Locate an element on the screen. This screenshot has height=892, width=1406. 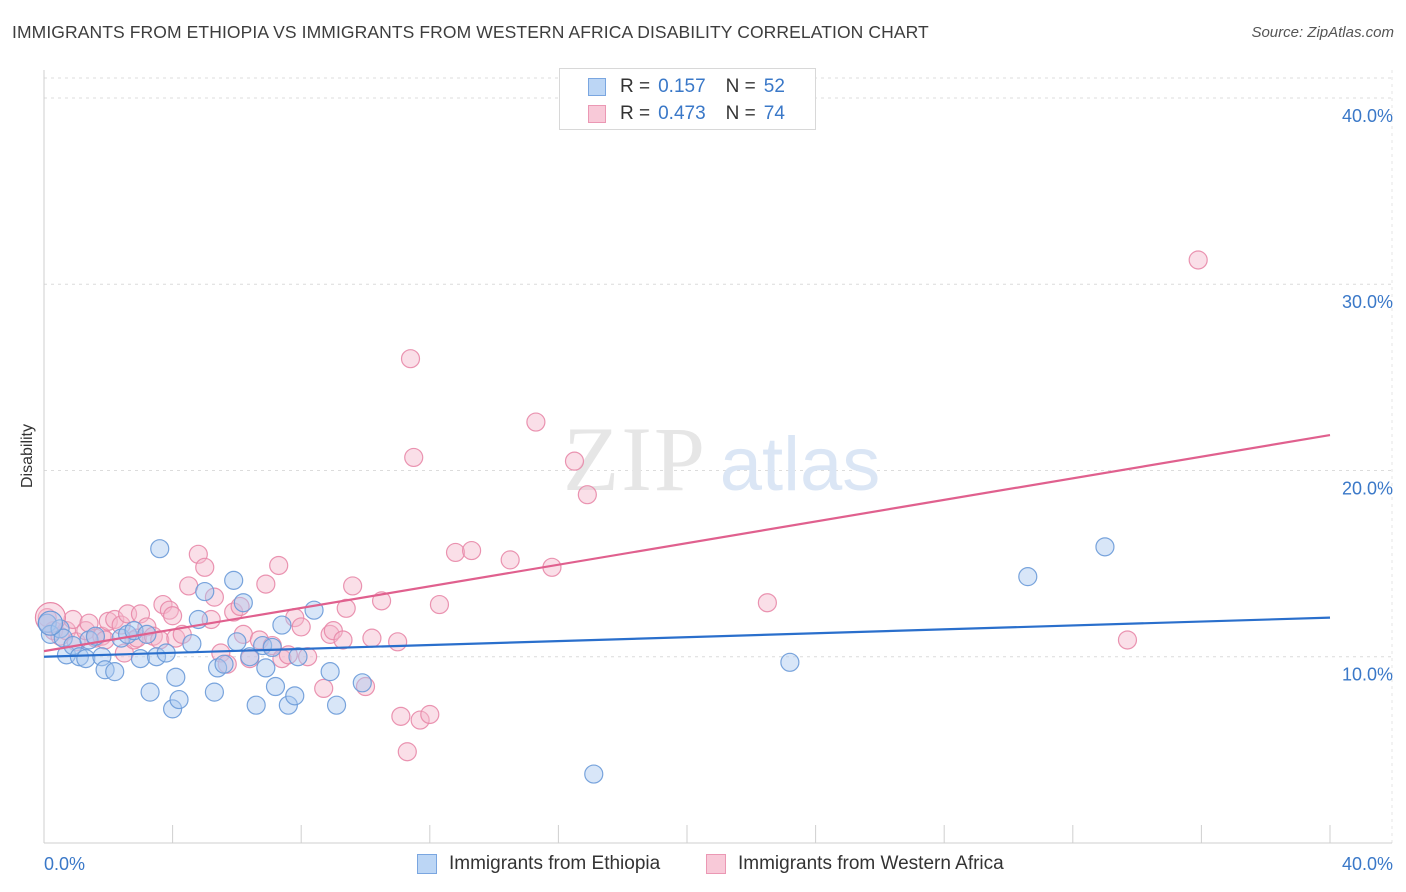
legend-swatch-western-africa is located at coordinates (597, 114).